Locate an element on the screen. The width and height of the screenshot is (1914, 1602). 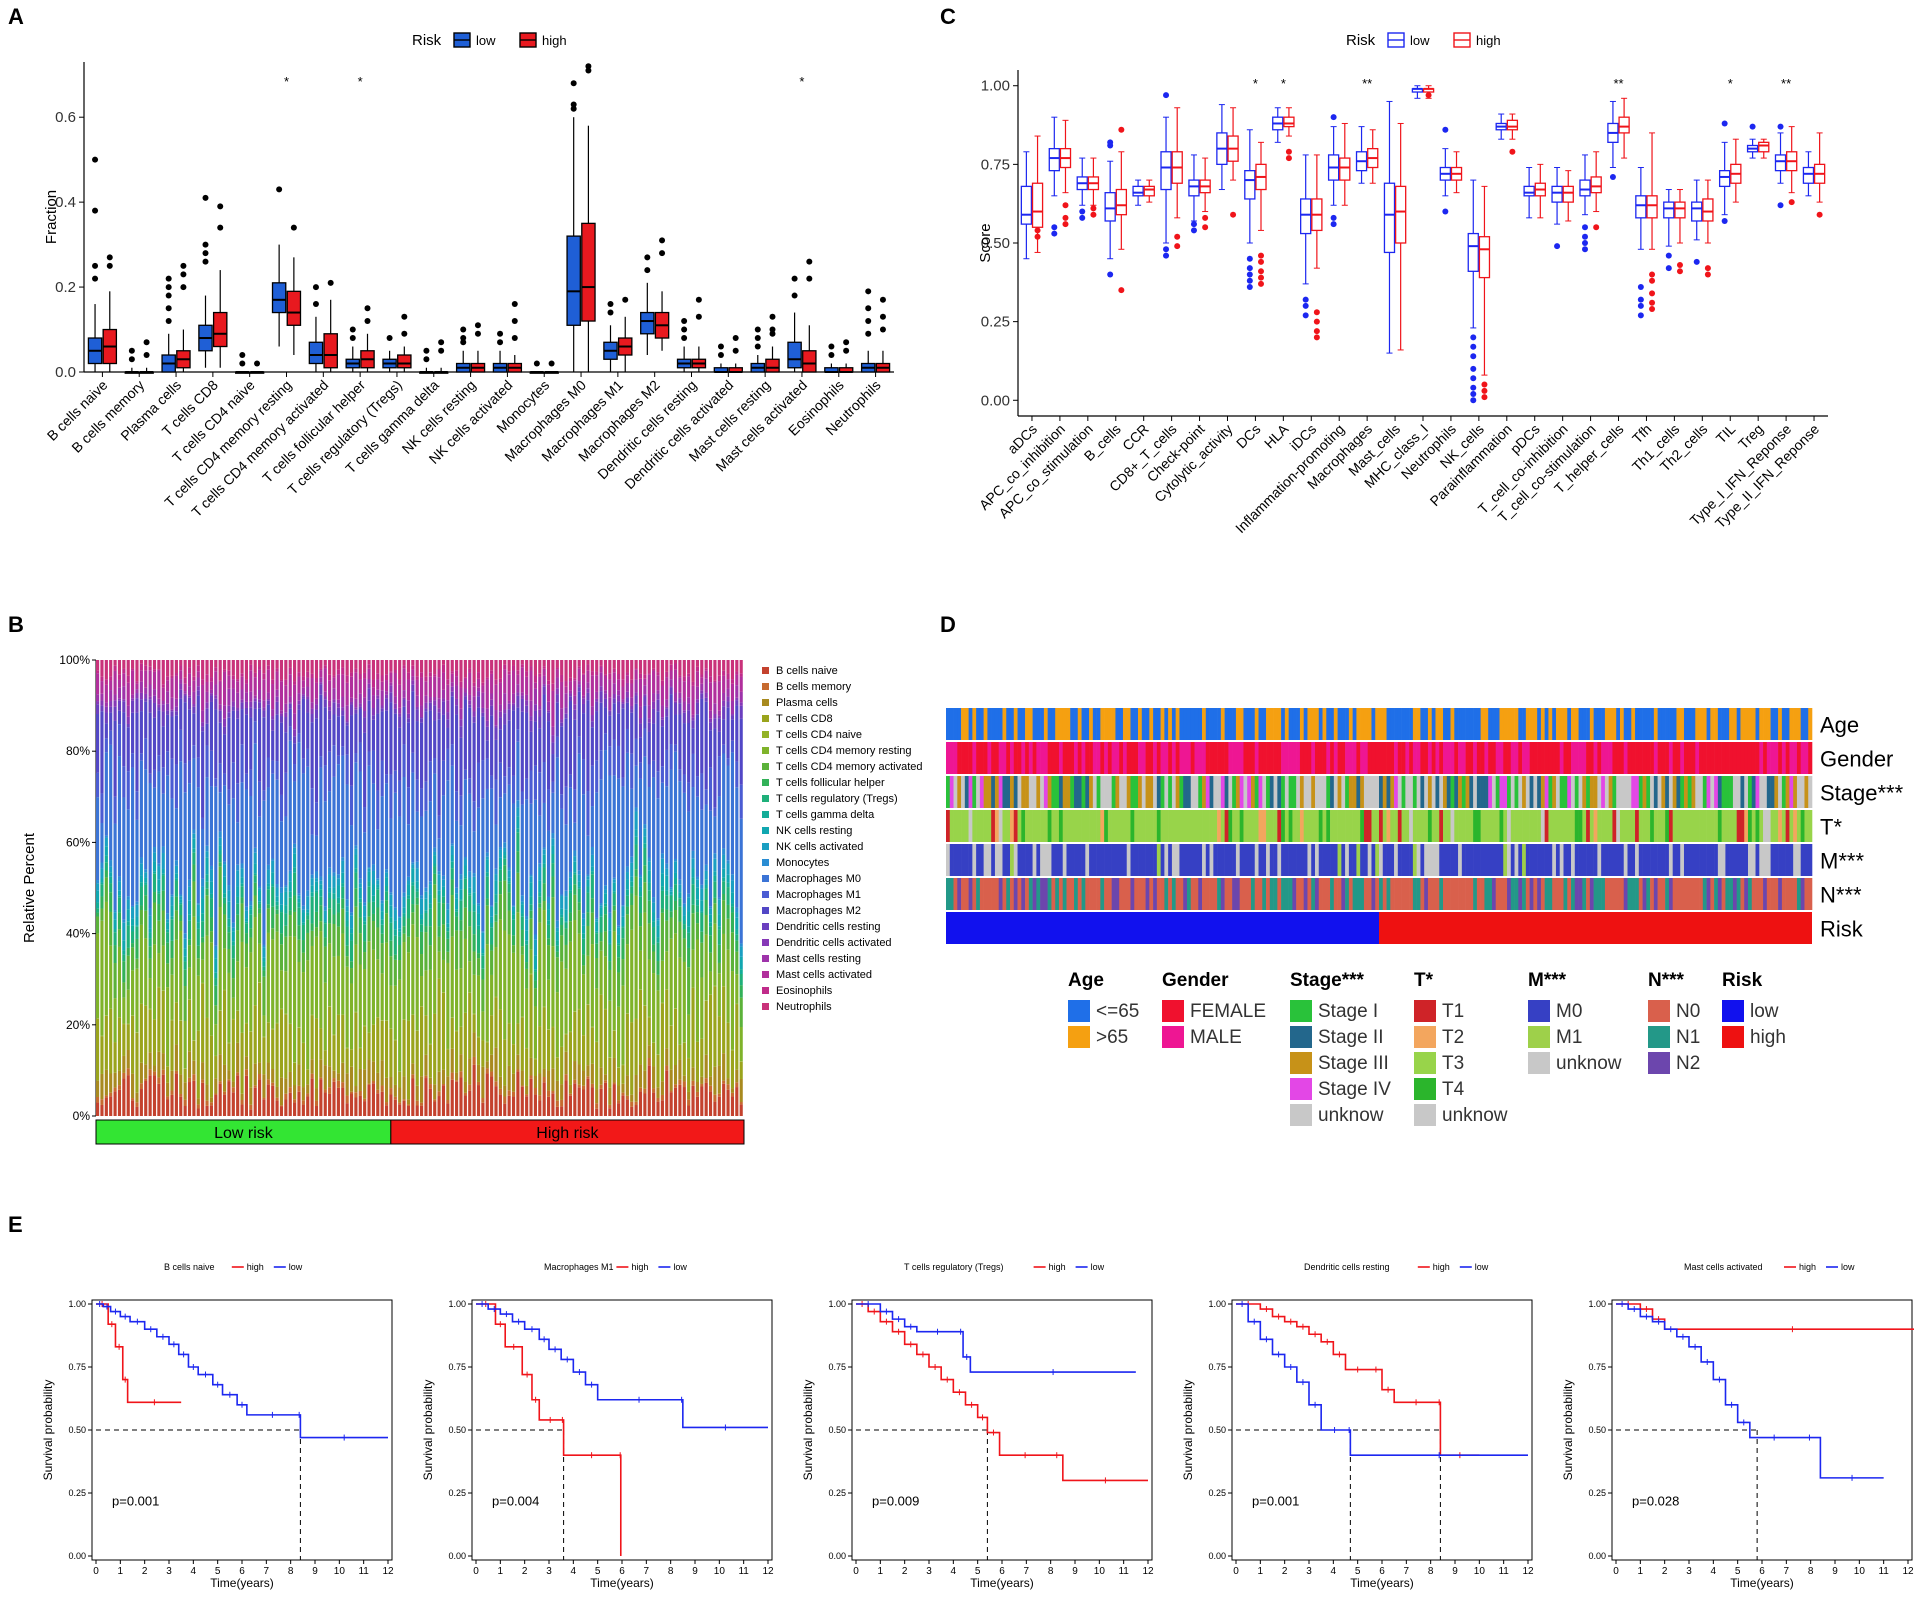
legend-label: NK cells resting is located at coordinates (814, 831).